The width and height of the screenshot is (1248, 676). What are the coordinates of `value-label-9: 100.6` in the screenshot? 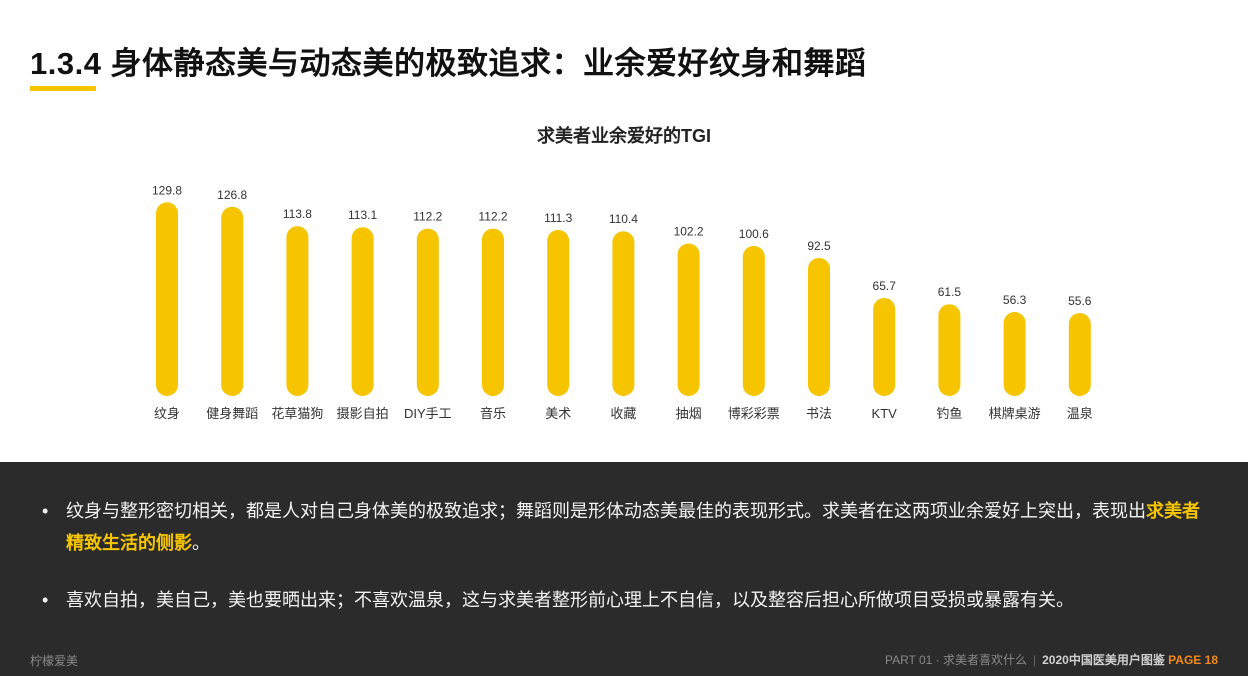 It's located at (754, 234).